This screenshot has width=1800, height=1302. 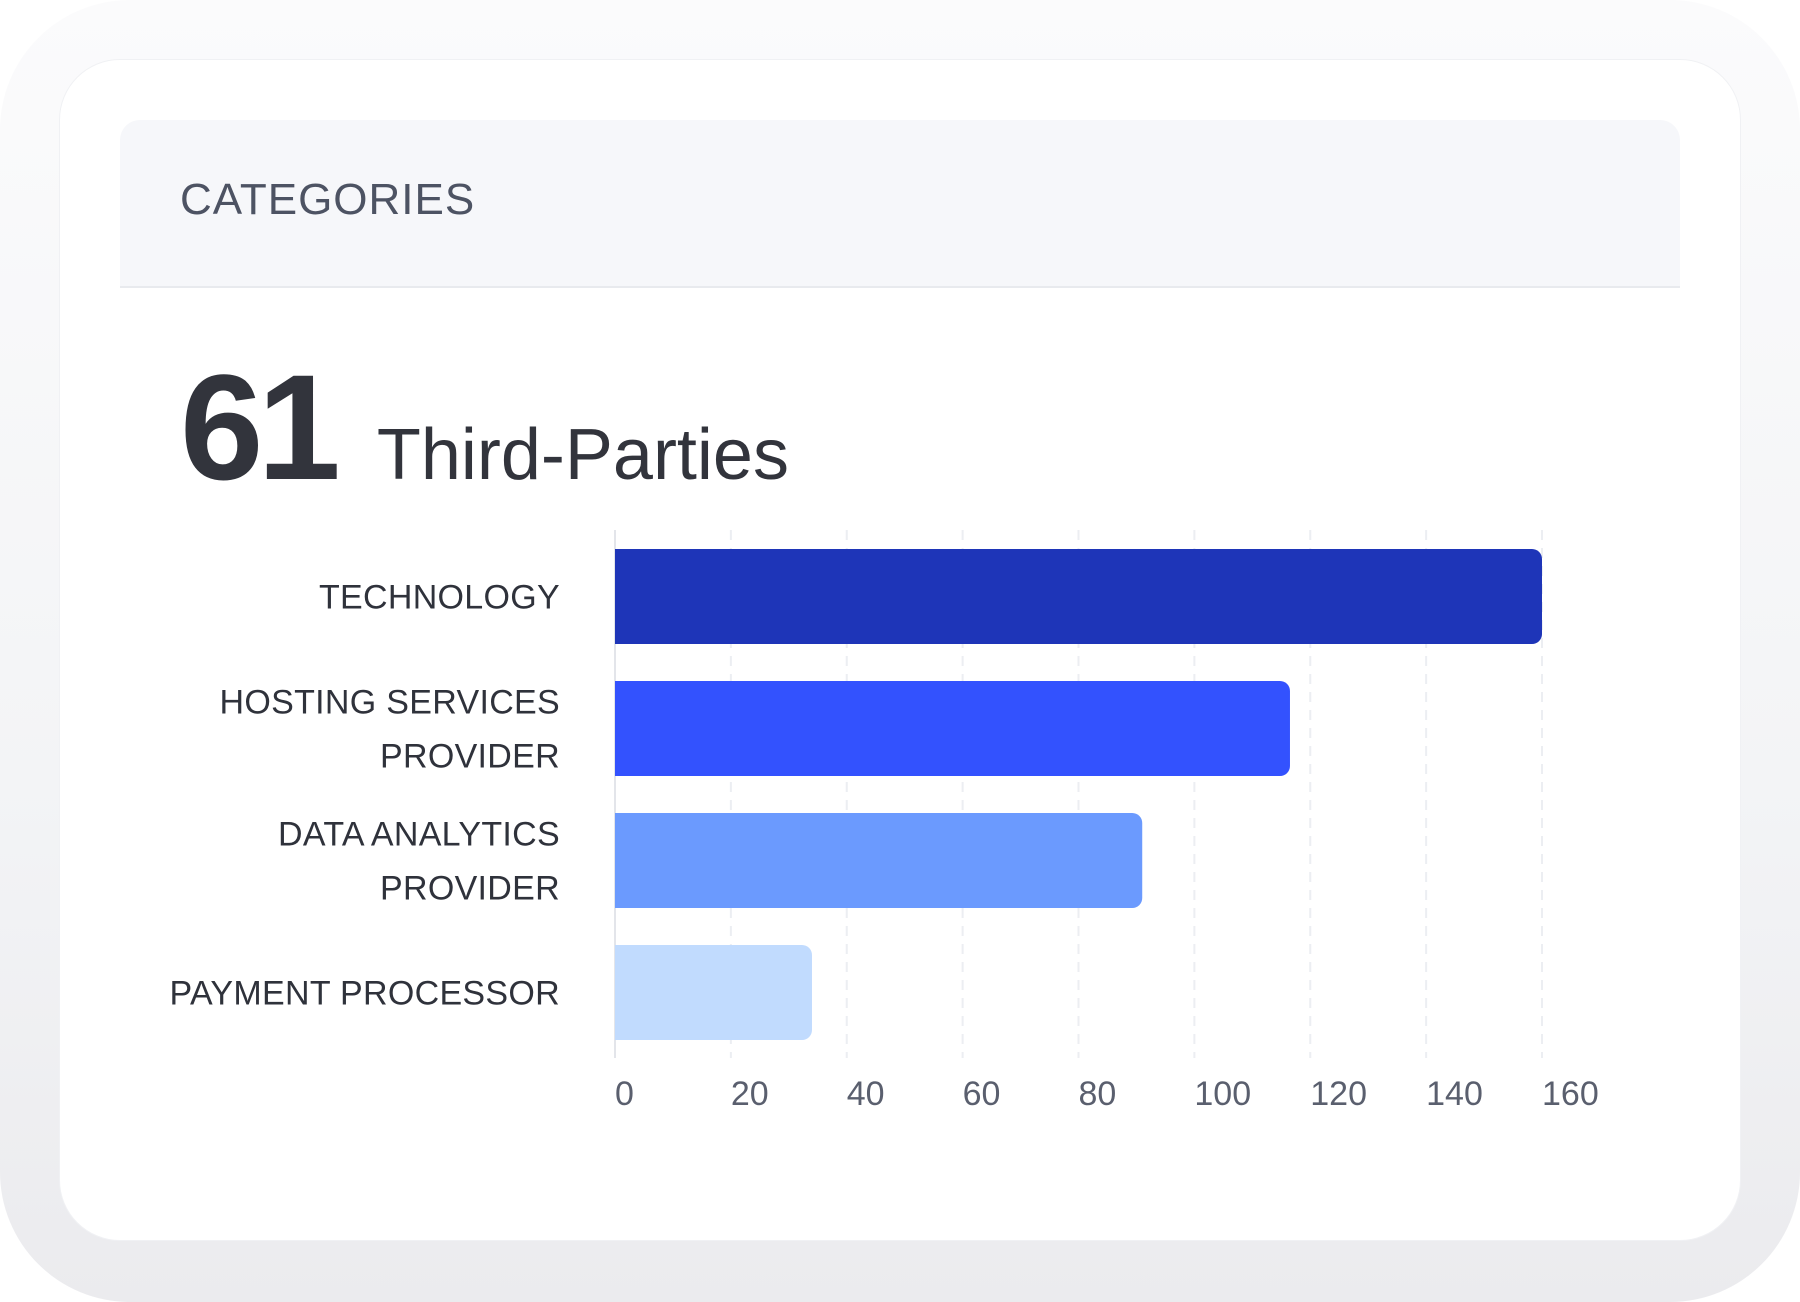 I want to click on panel-header: CATEGORIES, so click(x=900, y=204).